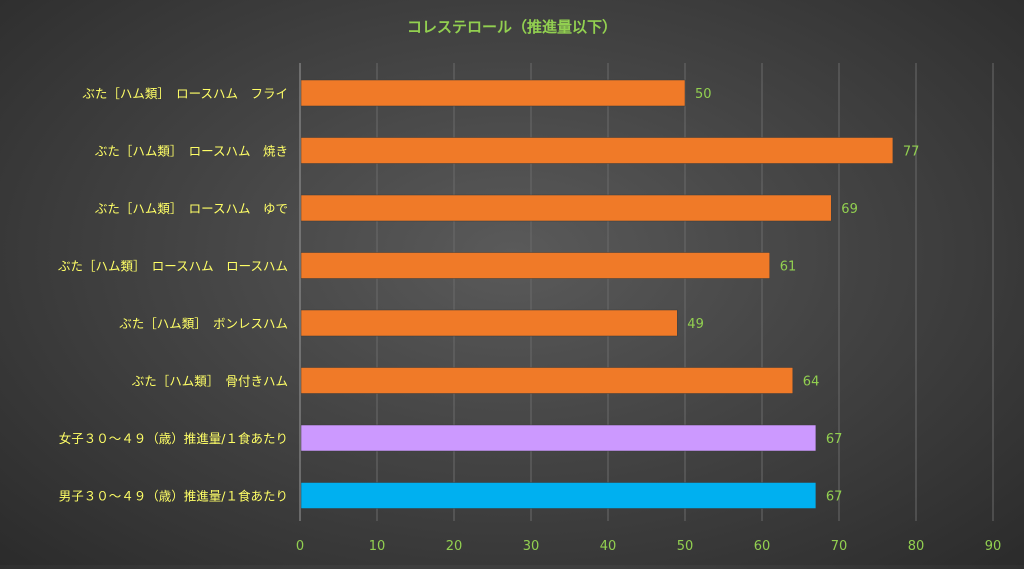 Image resolution: width=1024 pixels, height=569 pixels. I want to click on x-tick-label: 60, so click(762, 546).